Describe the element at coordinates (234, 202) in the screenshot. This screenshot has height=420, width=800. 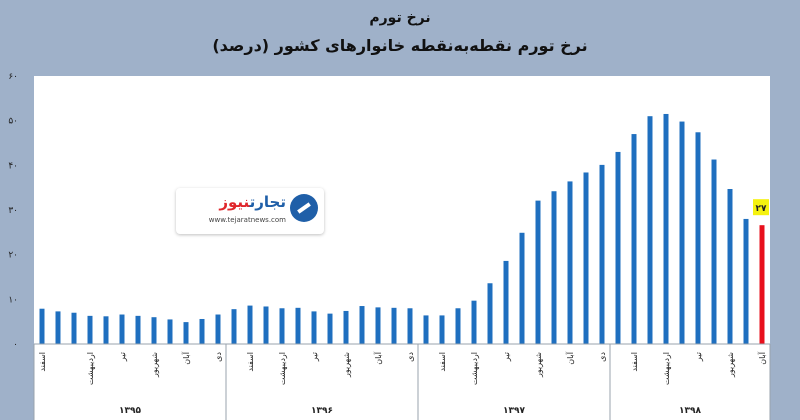
I see `logo-name-part2: نیوز` at that location.